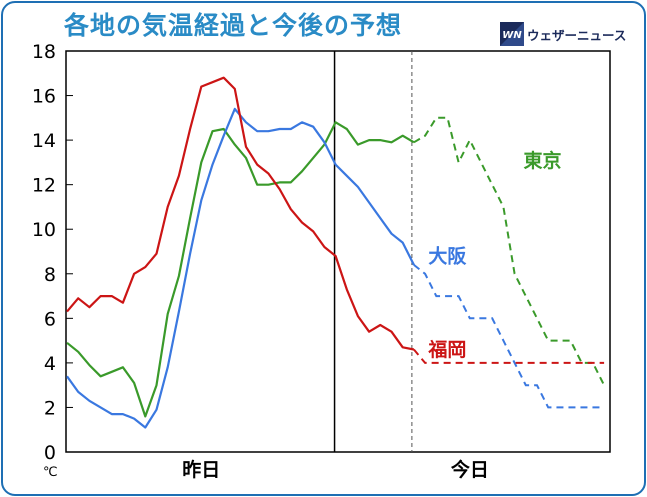 The height and width of the screenshot is (497, 647). What do you see at coordinates (44, 52) in the screenshot?
I see `y-tick-label: 18` at bounding box center [44, 52].